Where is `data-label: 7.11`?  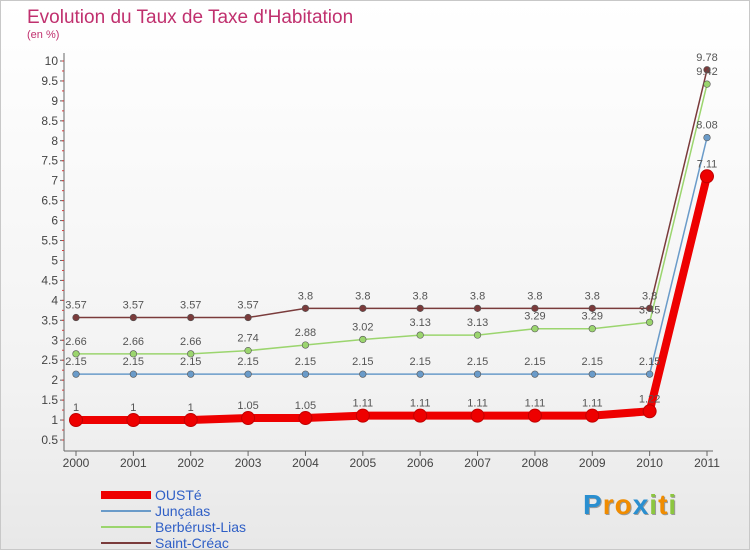 data-label: 7.11 is located at coordinates (707, 164).